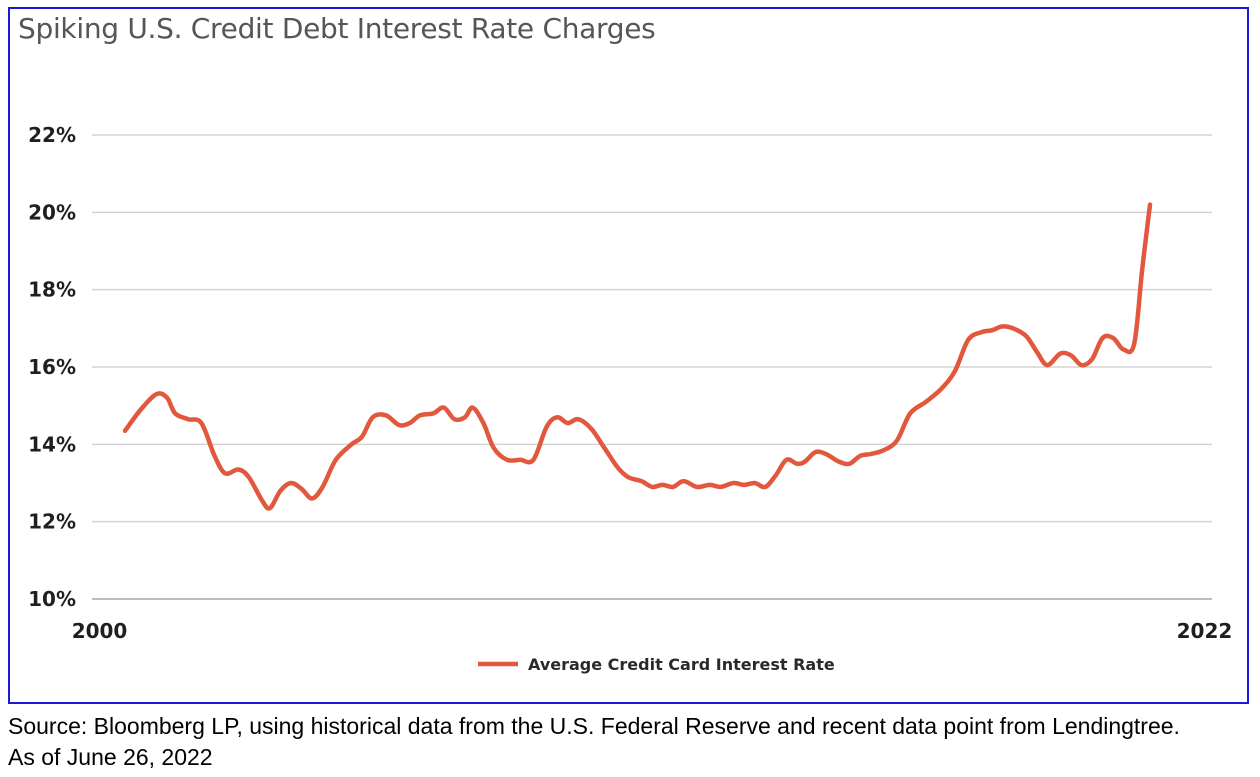 The height and width of the screenshot is (777, 1260). I want to click on x-tick-label: 2022, so click(1205, 631).